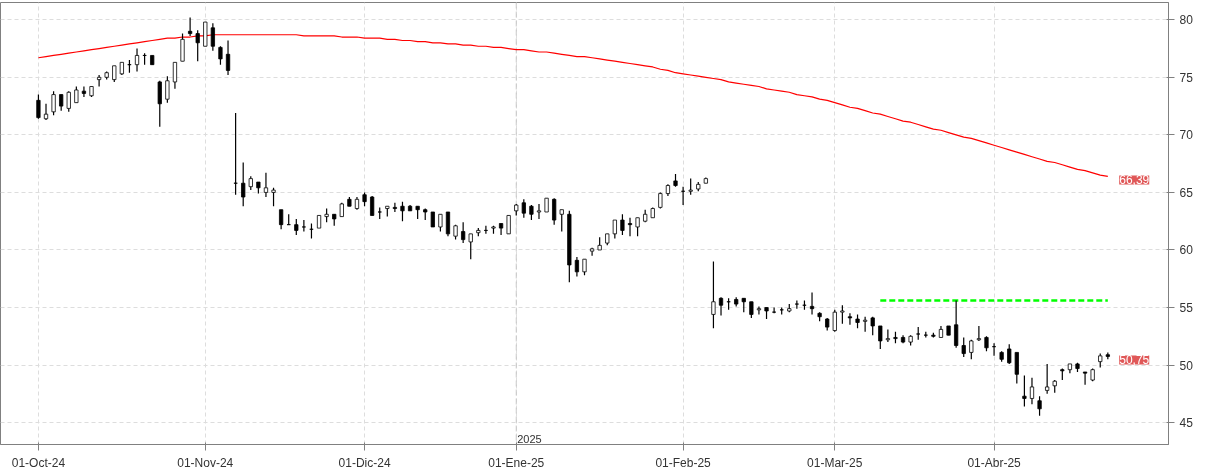  I want to click on y-tick-label: 55, so click(1186, 308).